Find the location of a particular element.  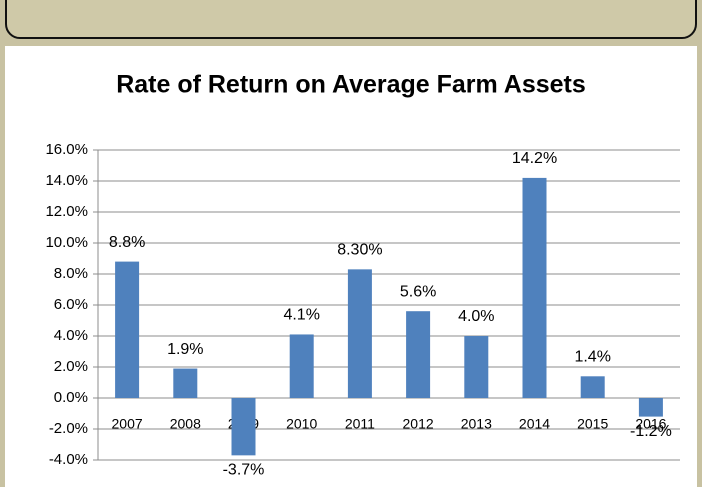

y-tick-label: 8.0% is located at coordinates (71, 273).